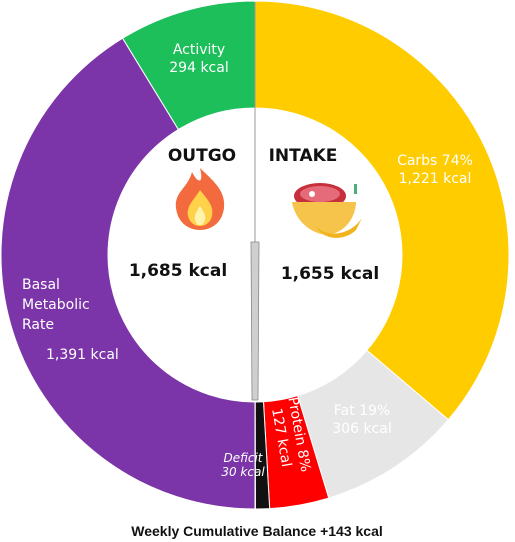 This screenshot has width=515, height=542. I want to click on segment-label-line: Deficit, so click(243, 458).